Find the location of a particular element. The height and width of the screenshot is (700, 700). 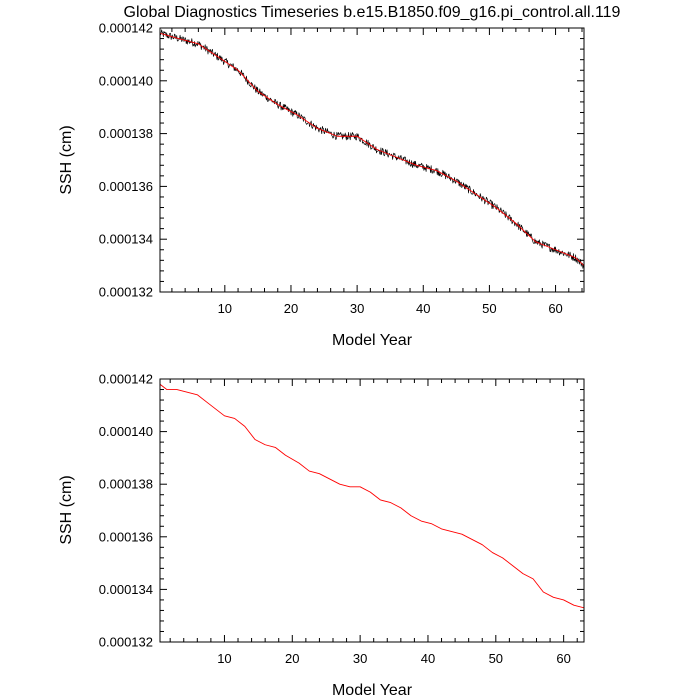

bottom-x-axis-title: Model Year is located at coordinates (372, 690).